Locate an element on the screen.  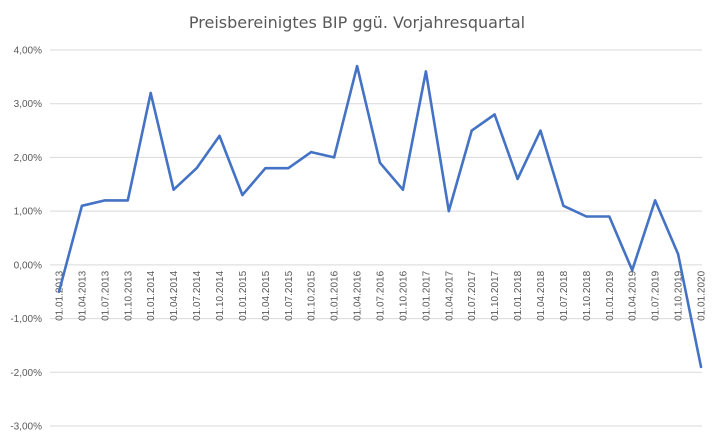
x-tick-label: 01.04.2016 is located at coordinates (358, 295).